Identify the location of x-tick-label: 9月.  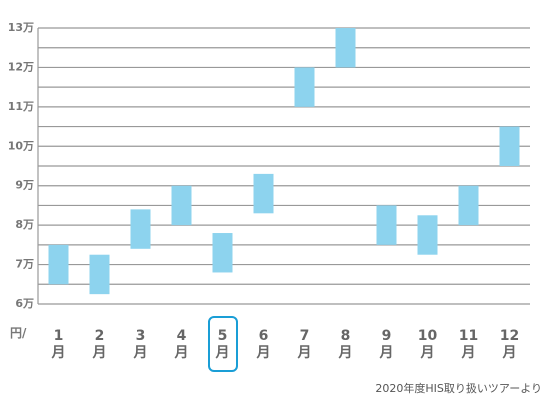
(386, 344).